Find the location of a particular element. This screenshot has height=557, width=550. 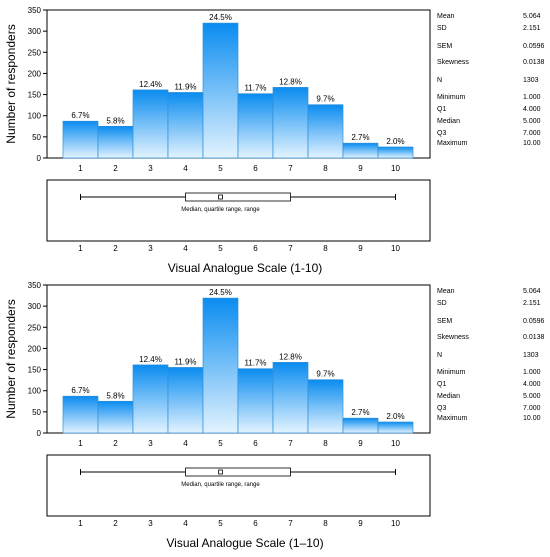

x-tick-label: 3 is located at coordinates (150, 248).